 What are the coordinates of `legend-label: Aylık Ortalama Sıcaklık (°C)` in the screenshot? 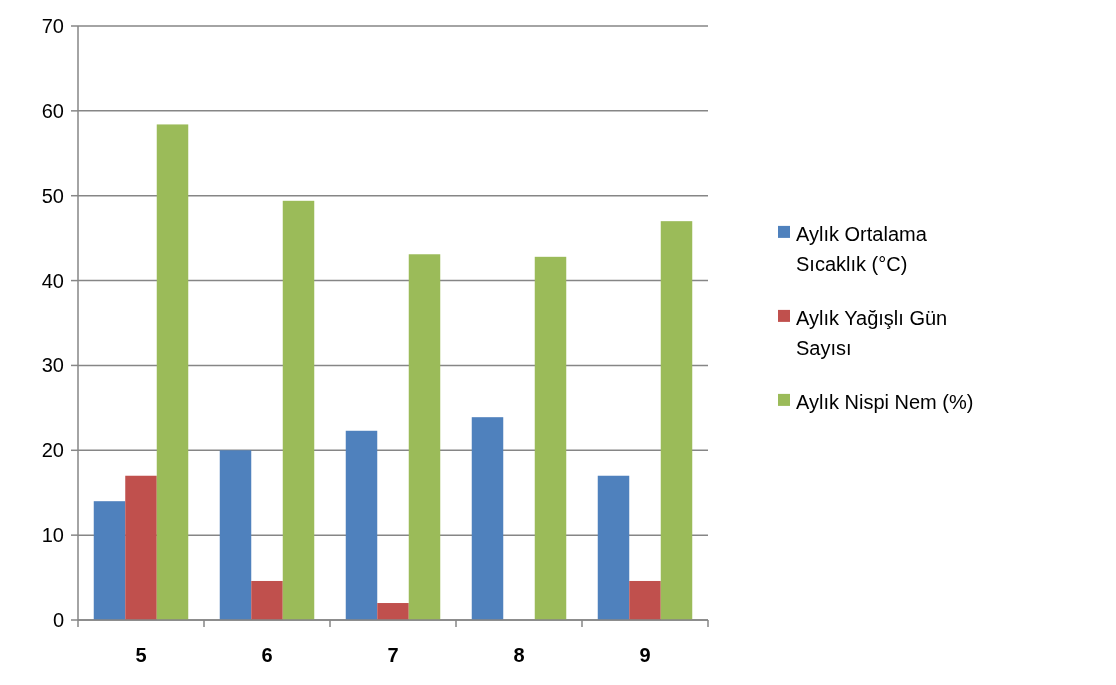 It's located at (862, 248).